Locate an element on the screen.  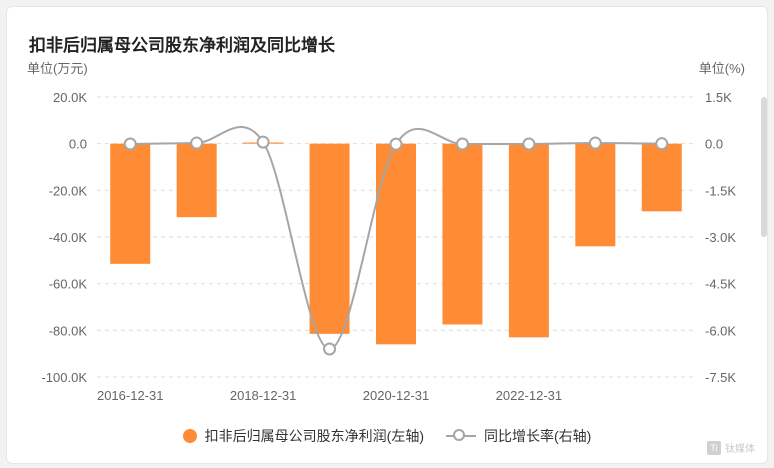
watermark-logo-icon: Ti is located at coordinates (714, 447).